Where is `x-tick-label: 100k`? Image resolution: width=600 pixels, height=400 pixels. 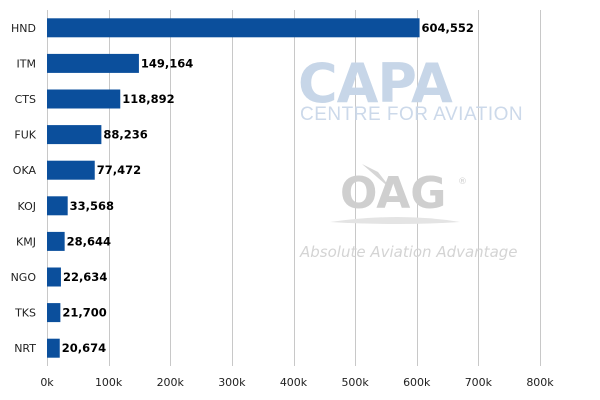 x-tick-label: 100k is located at coordinates (109, 382).